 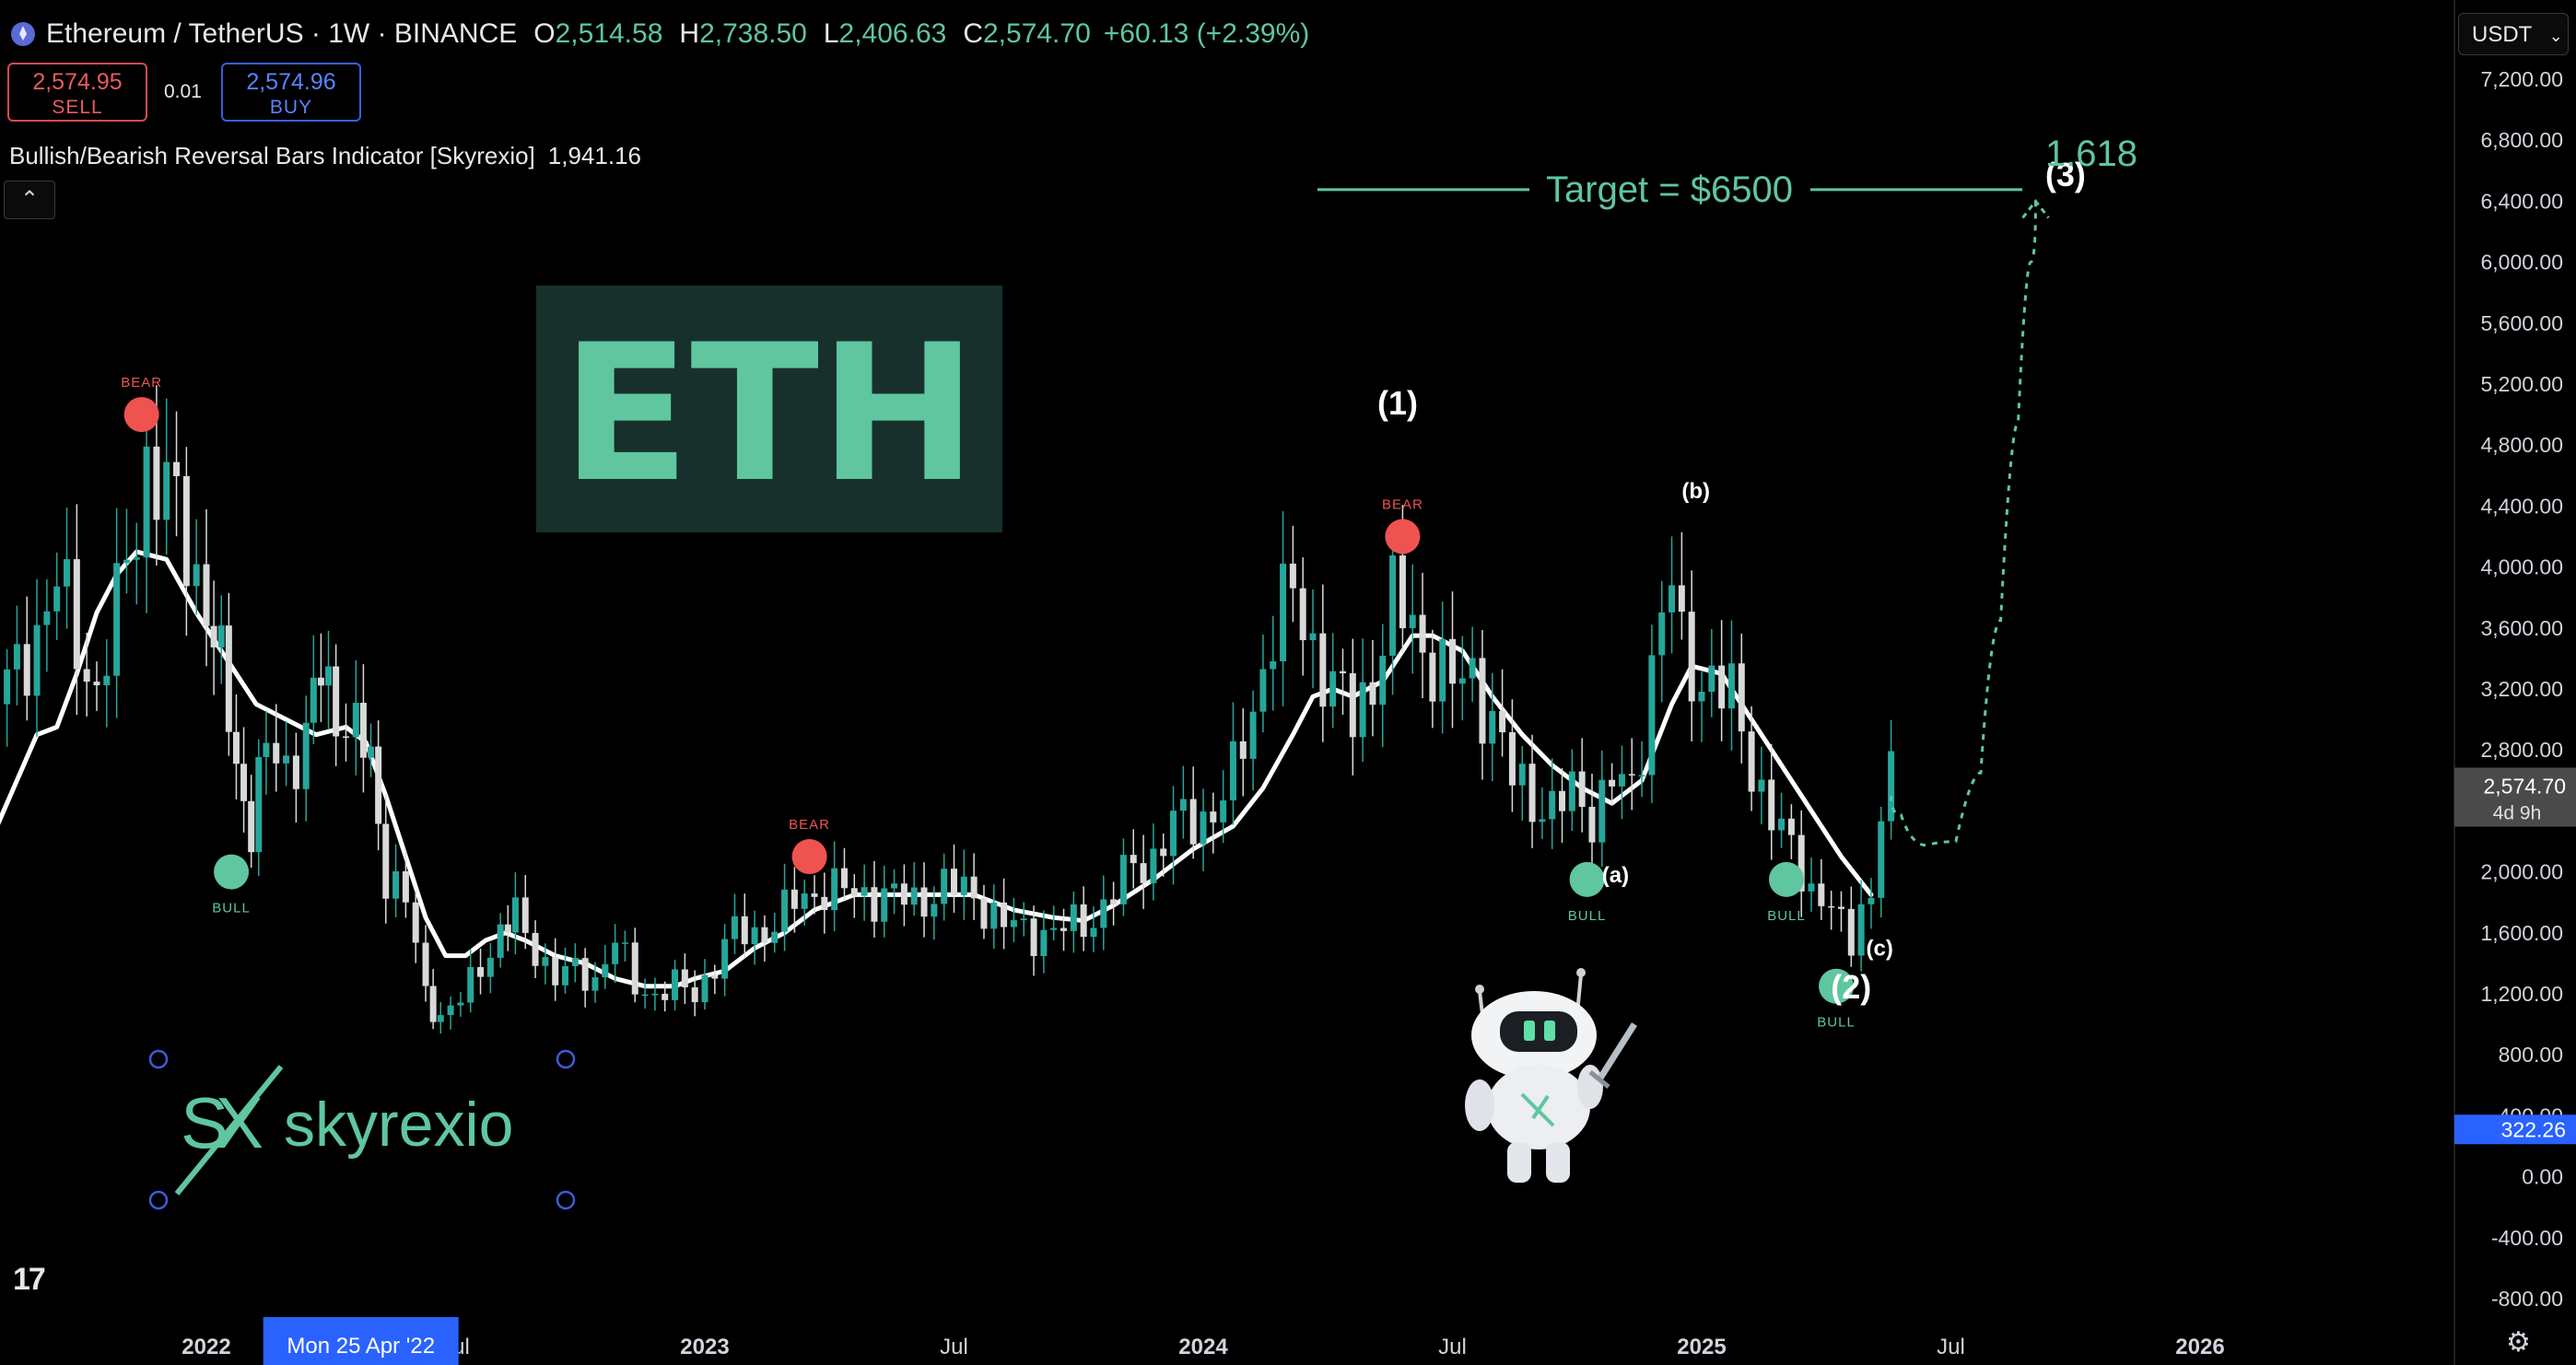 I want to click on collapse-legend-button: ⌃, so click(x=29, y=200).